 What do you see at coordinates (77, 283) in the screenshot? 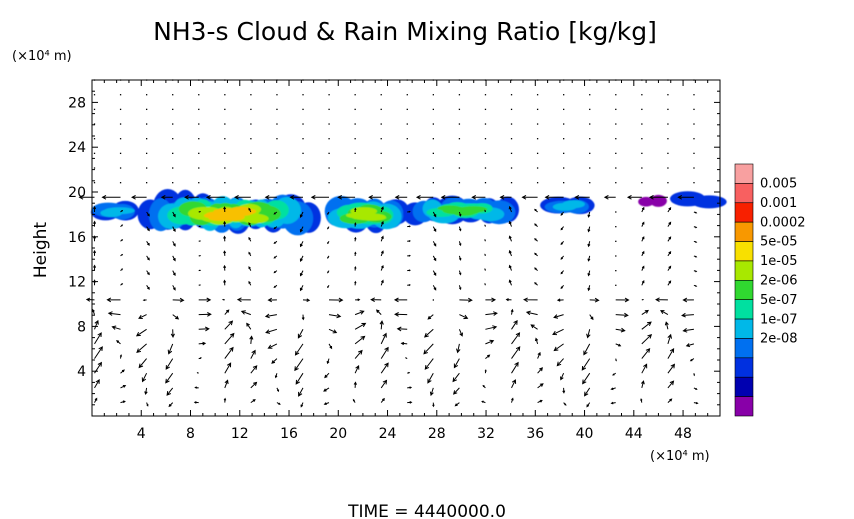
I see `y-tick-label: 12` at bounding box center [77, 283].